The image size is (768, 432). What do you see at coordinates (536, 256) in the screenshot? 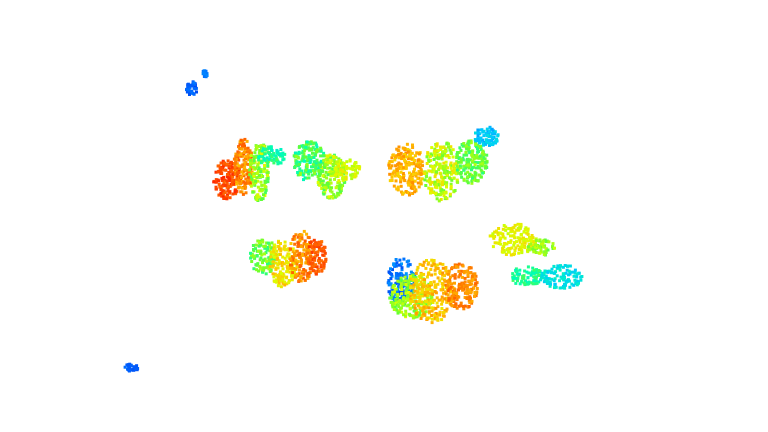
I see `point-cluster-plant-row2-c` at bounding box center [536, 256].